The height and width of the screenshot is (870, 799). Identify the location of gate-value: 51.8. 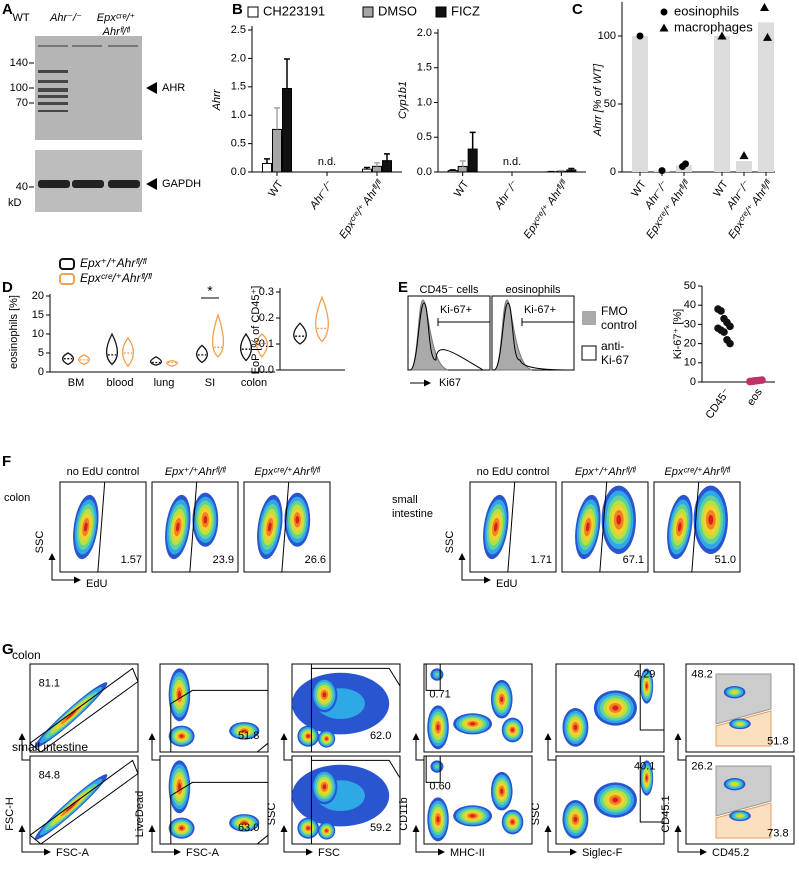
(248, 736).